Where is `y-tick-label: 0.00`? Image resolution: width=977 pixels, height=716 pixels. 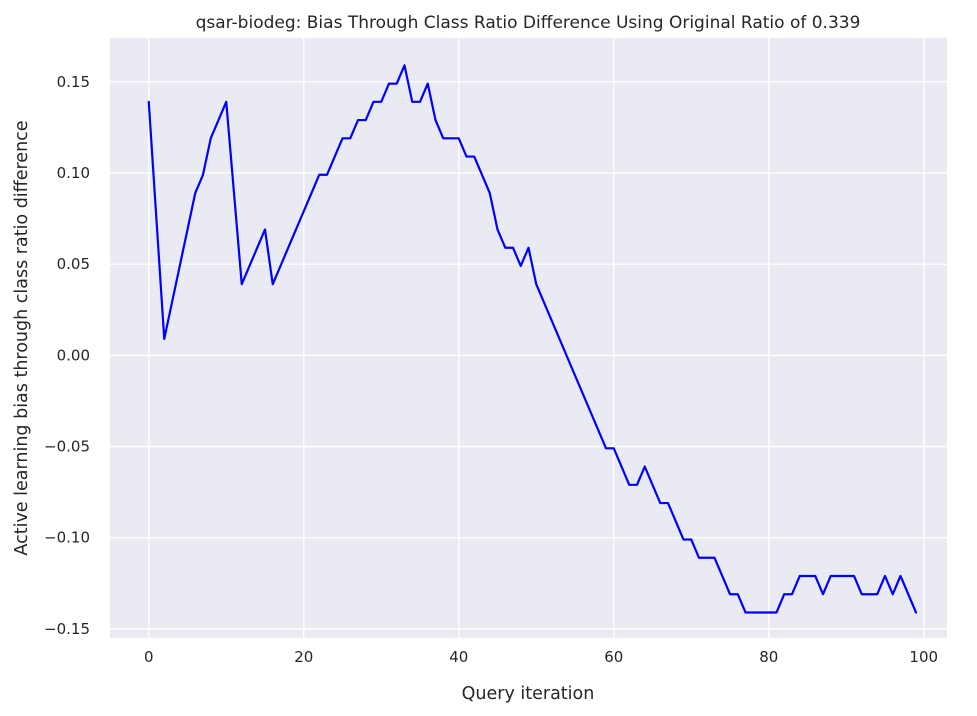
y-tick-label: 0.00 is located at coordinates (73, 355).